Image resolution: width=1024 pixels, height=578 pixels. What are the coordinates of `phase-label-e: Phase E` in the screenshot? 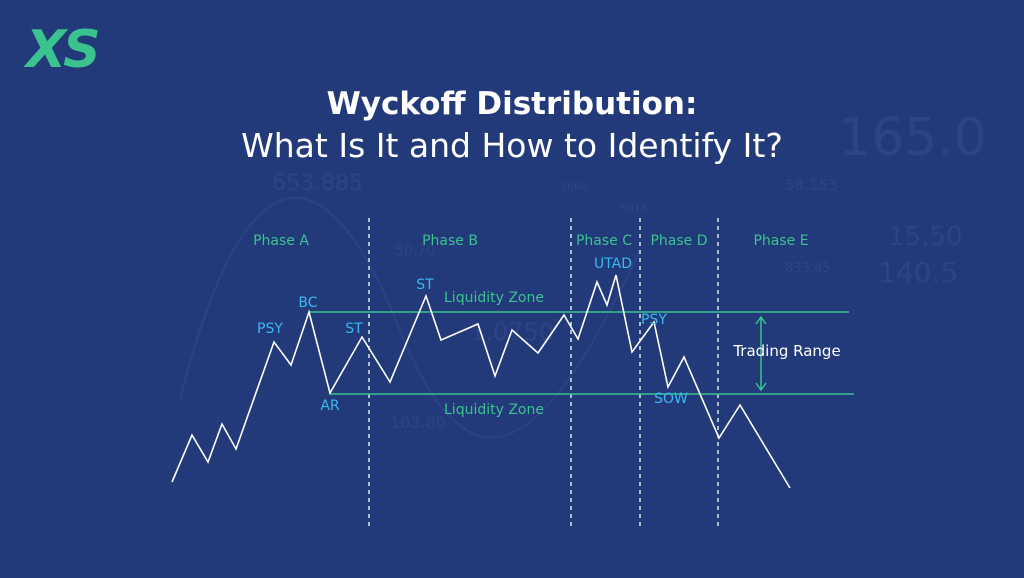 It's located at (780, 241).